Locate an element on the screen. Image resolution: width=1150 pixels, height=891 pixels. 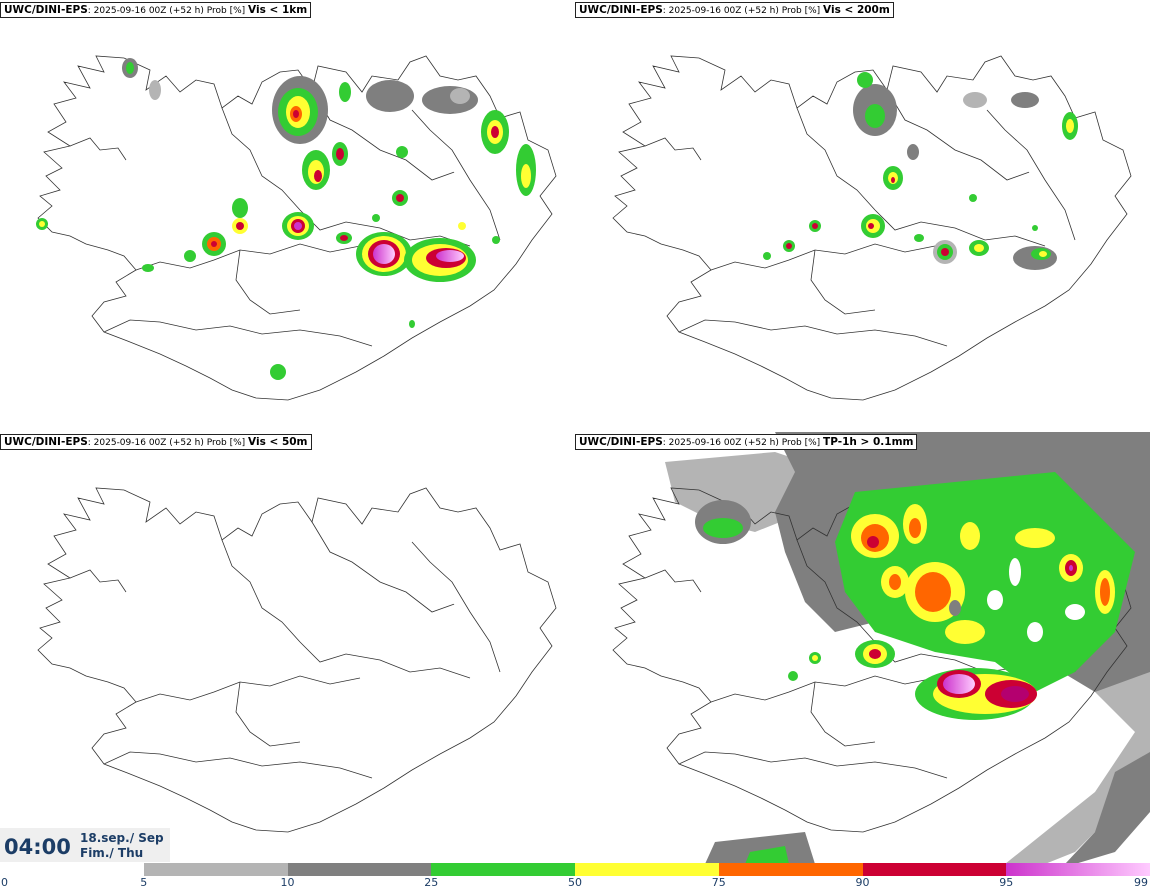
colorbar-tick-label: 99 is located at coordinates (1141, 882).